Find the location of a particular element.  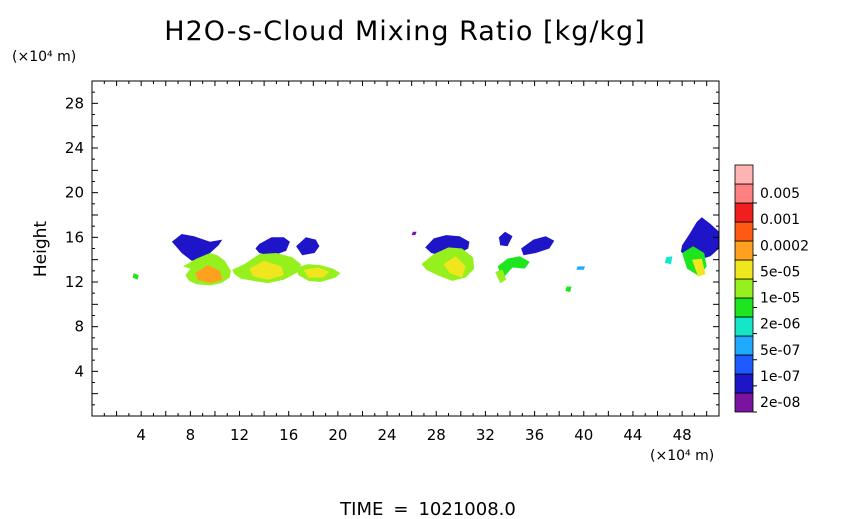

time-value: 1021008.0 is located at coordinates (466, 509).